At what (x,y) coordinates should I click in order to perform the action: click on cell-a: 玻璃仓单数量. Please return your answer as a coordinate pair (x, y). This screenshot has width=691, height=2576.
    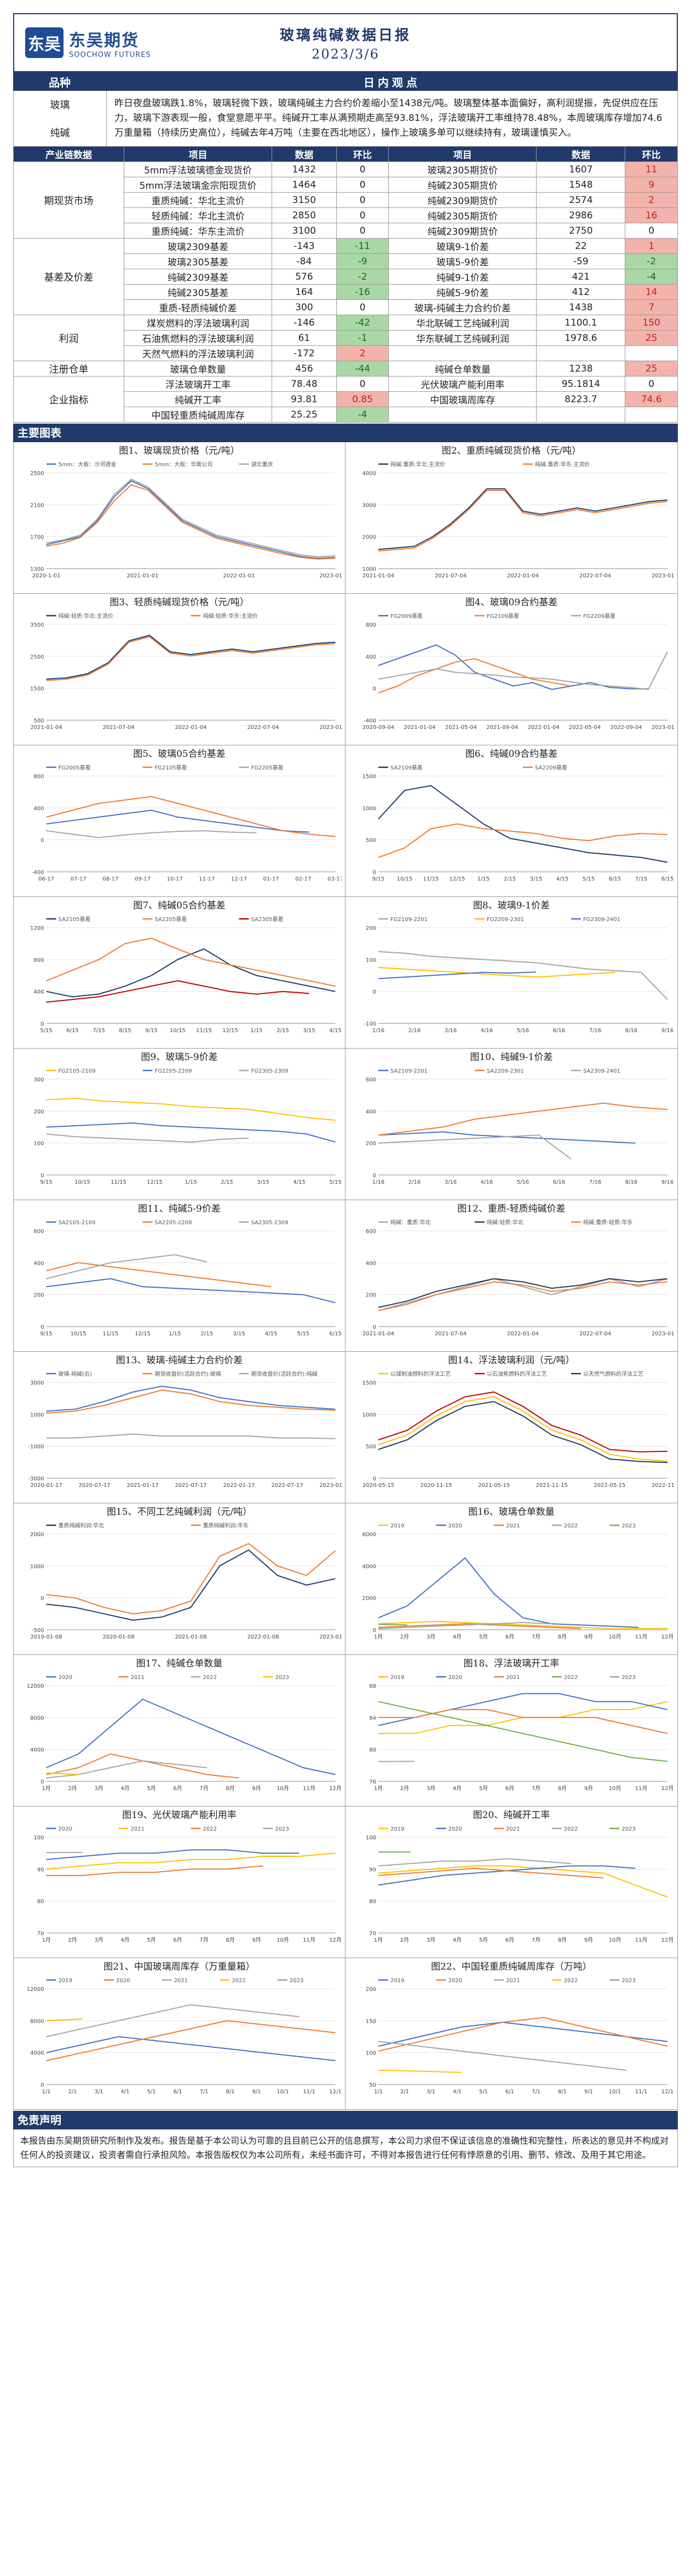
    Looking at the image, I should click on (198, 369).